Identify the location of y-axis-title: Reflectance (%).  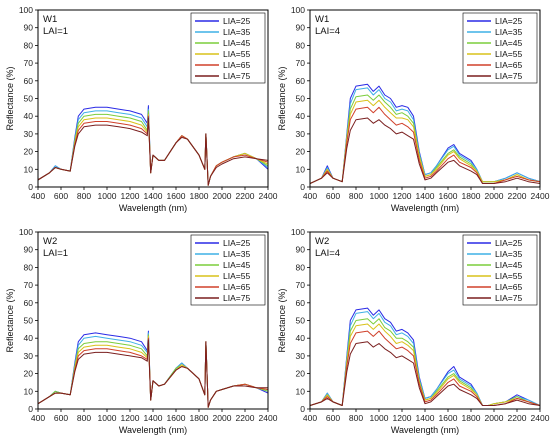
(10, 98).